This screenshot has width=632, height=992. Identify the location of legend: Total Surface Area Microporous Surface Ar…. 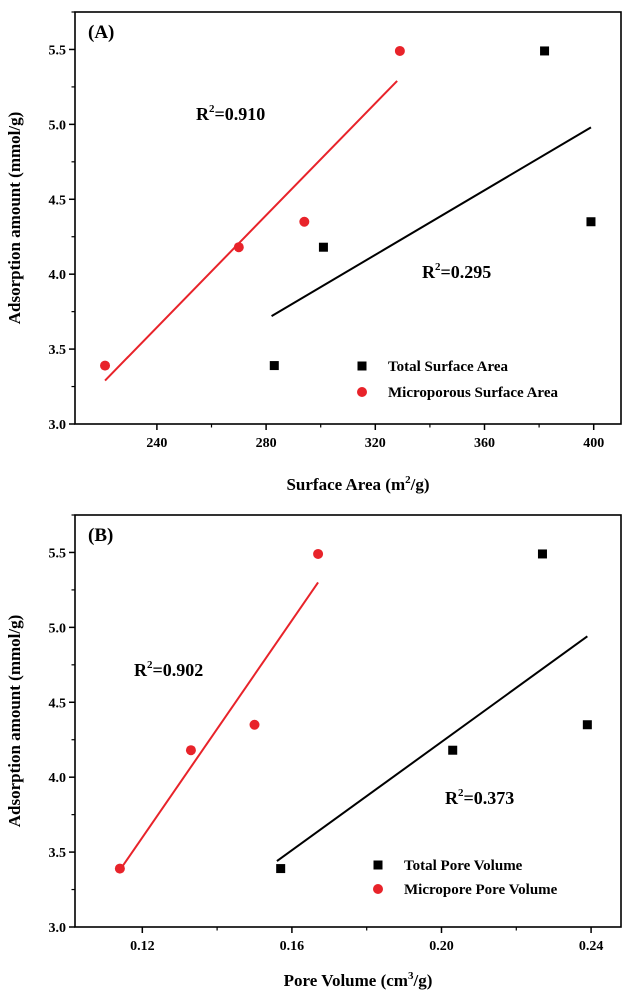
(457, 380).